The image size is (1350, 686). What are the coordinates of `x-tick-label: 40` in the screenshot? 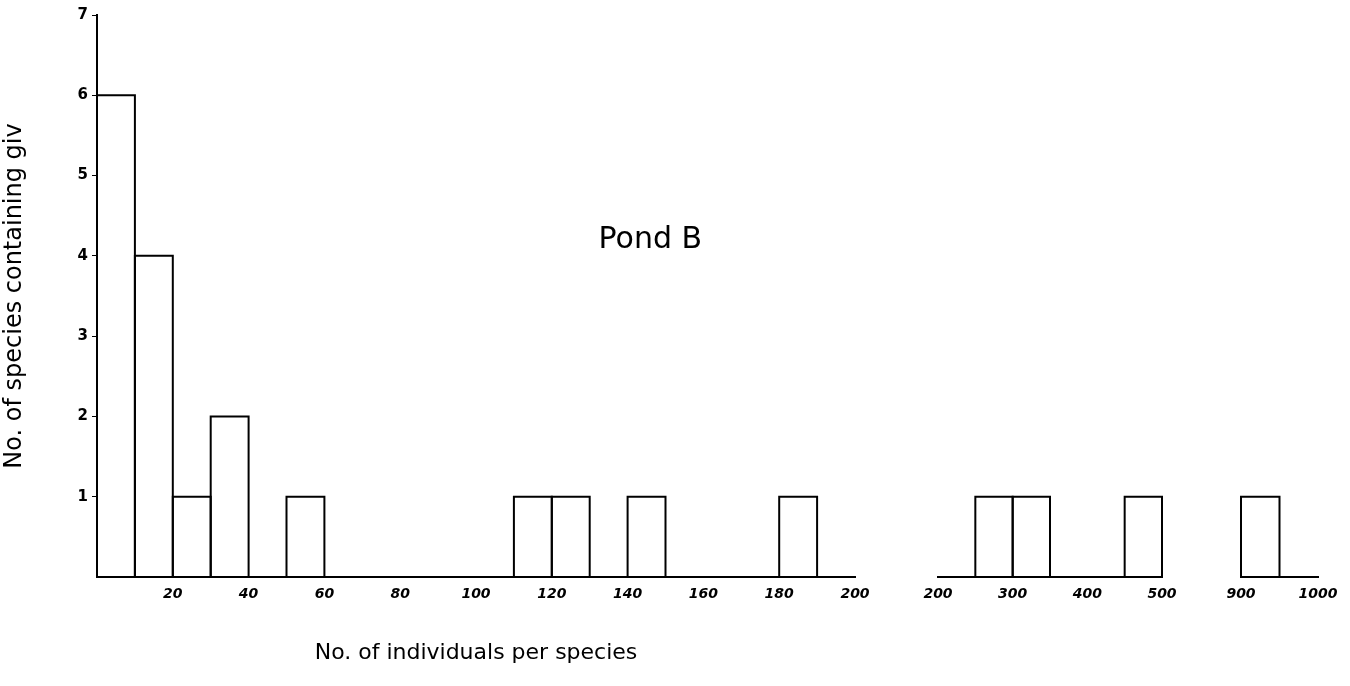 It's located at (248, 593).